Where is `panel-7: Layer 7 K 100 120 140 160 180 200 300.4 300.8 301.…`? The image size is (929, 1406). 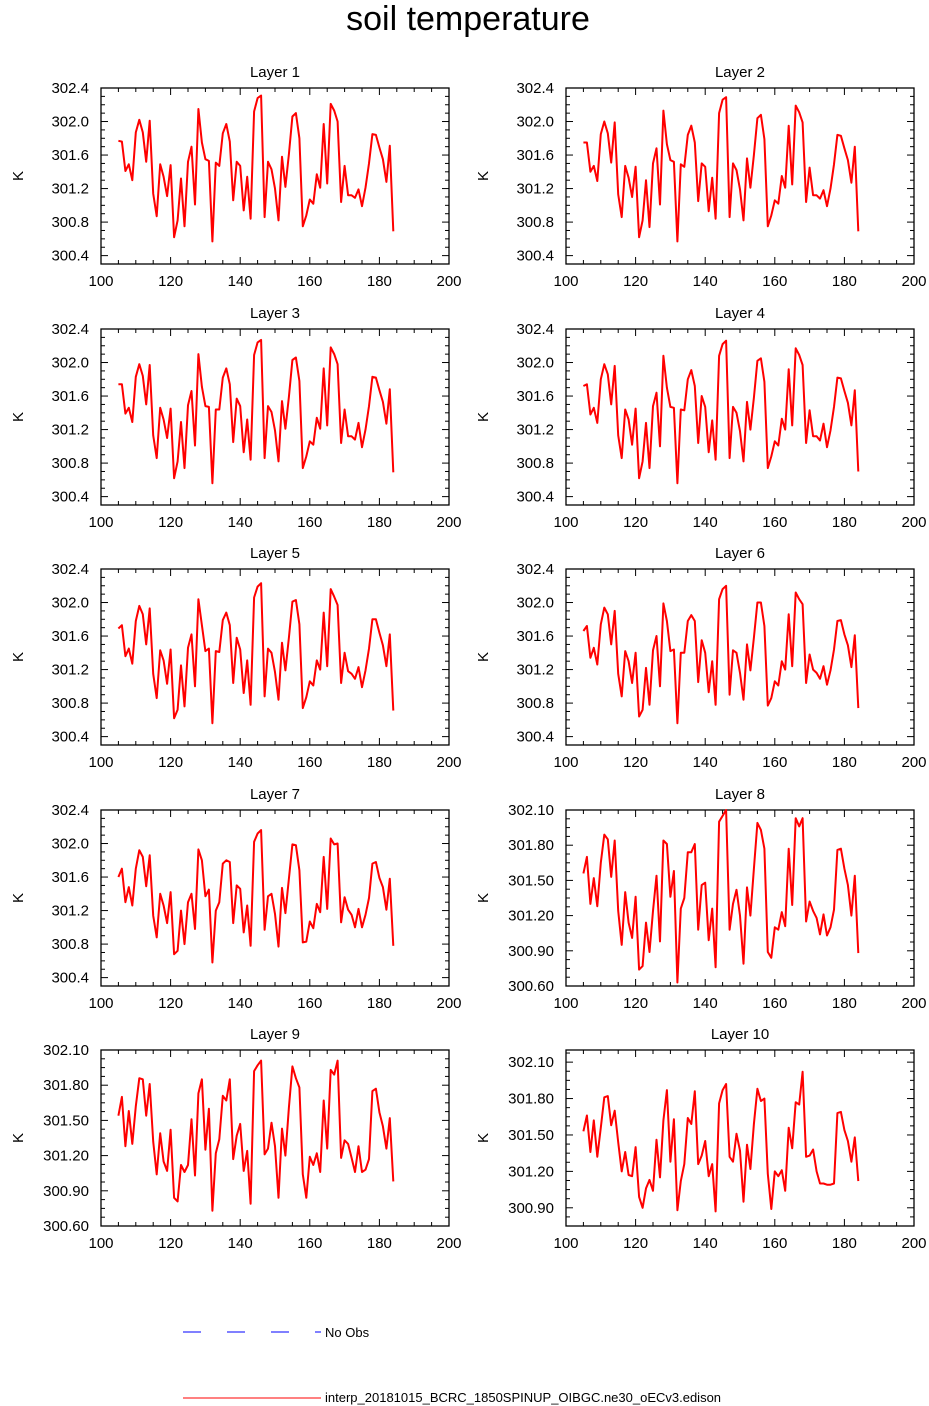
panel-7: Layer 7 K 100 120 140 160 180 200 300.4 300.8 301.… is located at coordinates (236, 899).